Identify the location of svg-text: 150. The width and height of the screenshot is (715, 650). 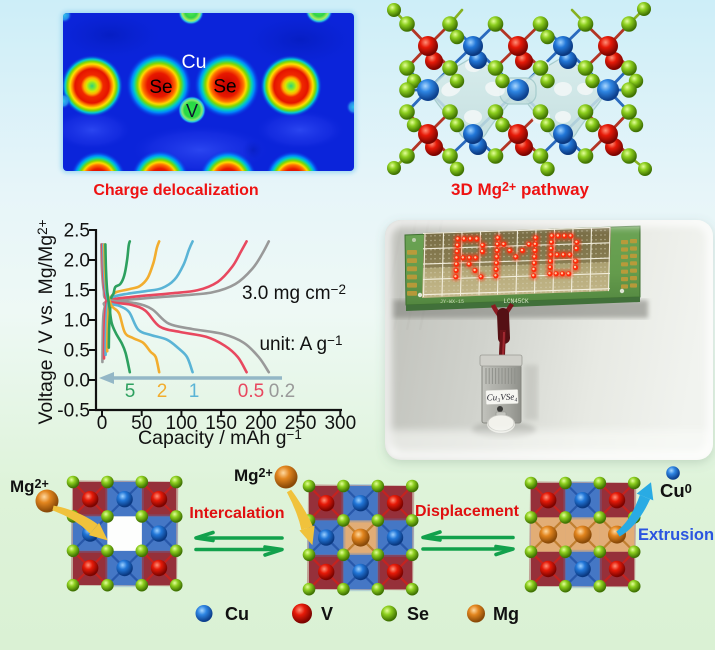
(221, 423).